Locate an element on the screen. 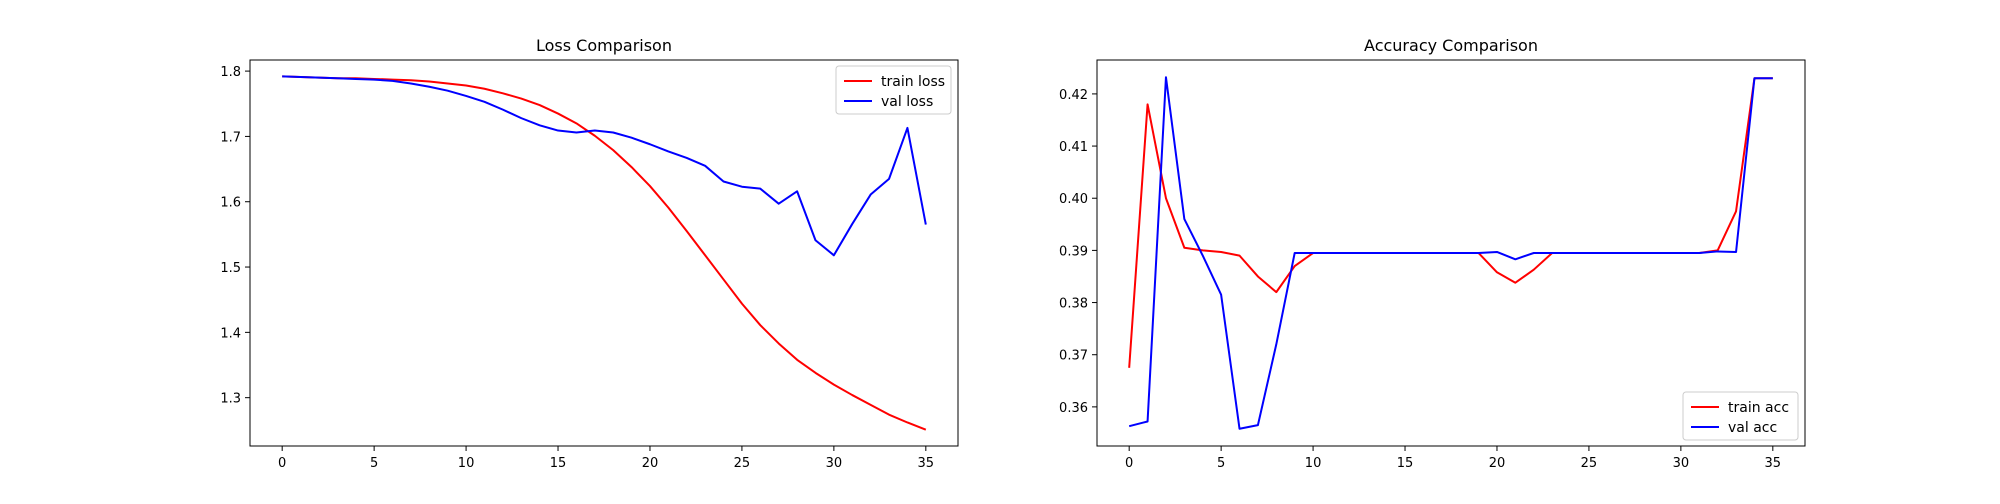 Image resolution: width=2000 pixels, height=504 pixels. legend: train acc val acc is located at coordinates (1740, 416).